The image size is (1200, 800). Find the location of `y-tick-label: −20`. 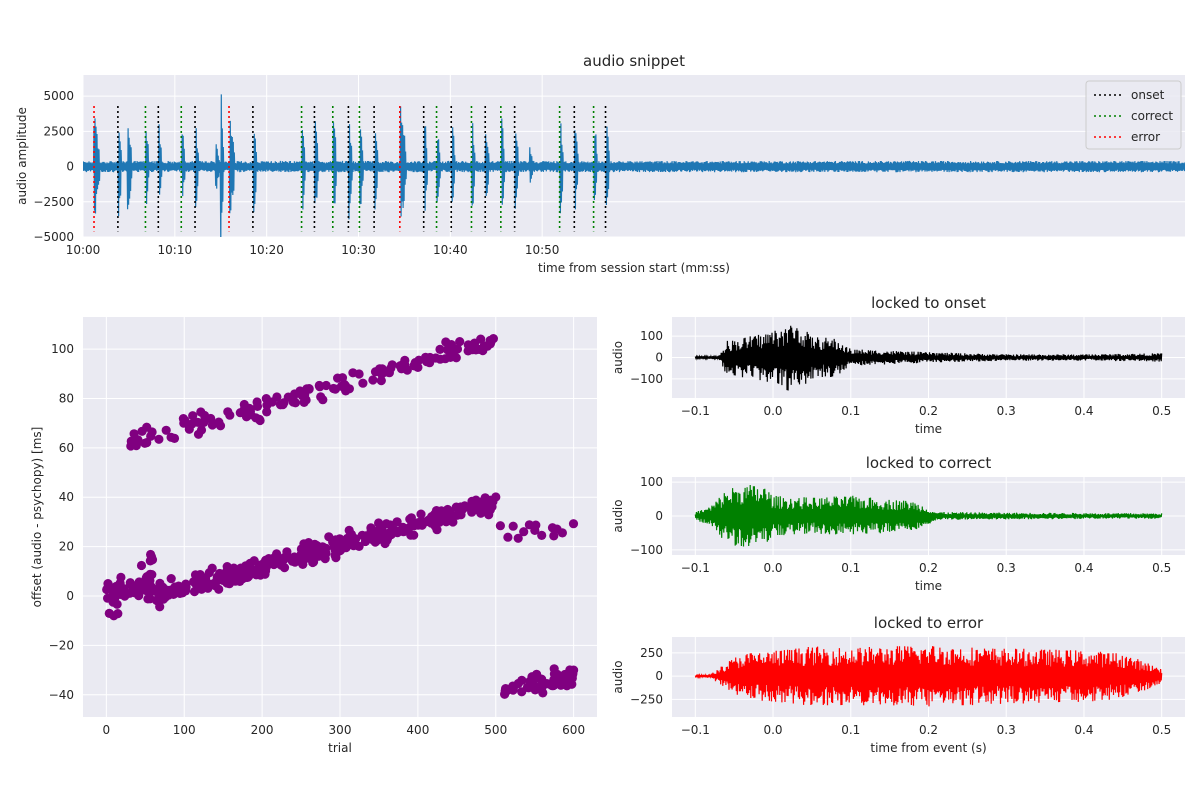

y-tick-label: −20 is located at coordinates (61, 645).